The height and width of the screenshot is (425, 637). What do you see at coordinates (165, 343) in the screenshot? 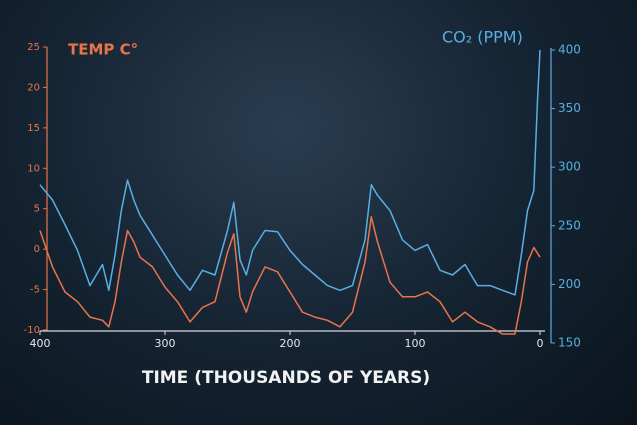
I see `x-tick-label: 300` at bounding box center [165, 343].